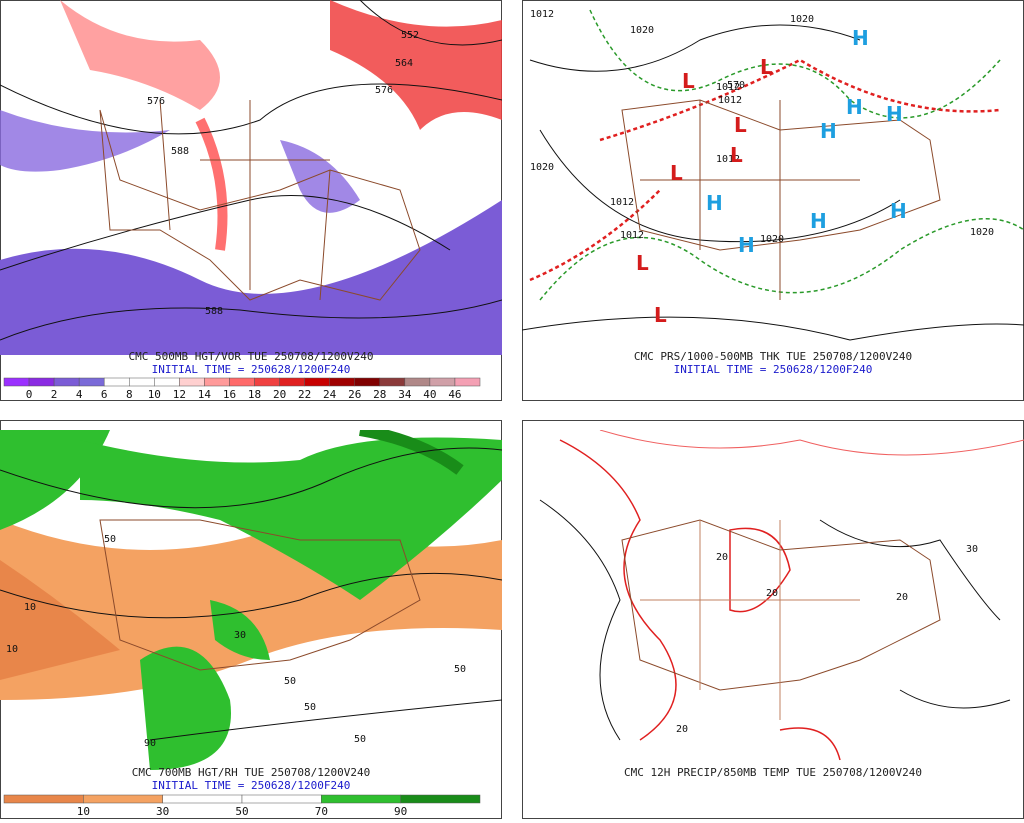  Describe the element at coordinates (129, 394) in the screenshot. I see `colorbar-label: 8` at that location.